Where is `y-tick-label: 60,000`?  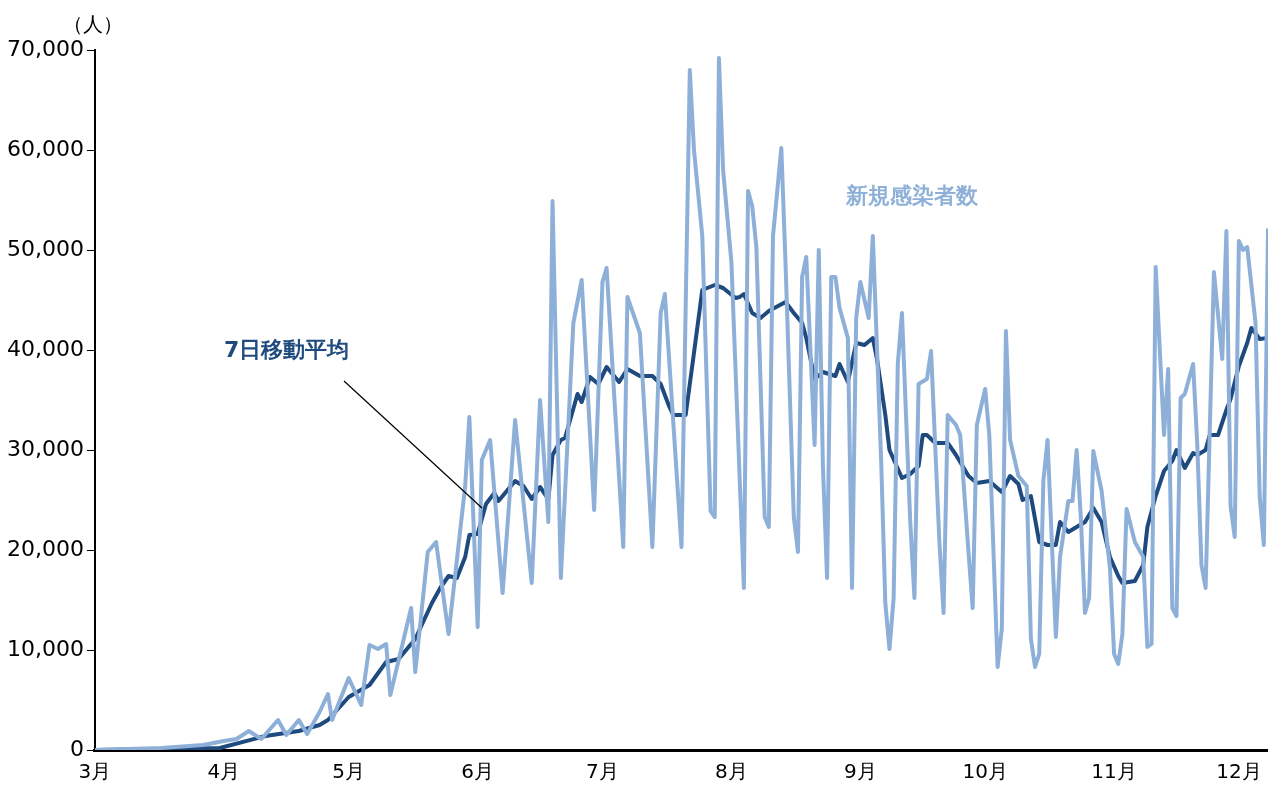 y-tick-label: 60,000 is located at coordinates (45, 148).